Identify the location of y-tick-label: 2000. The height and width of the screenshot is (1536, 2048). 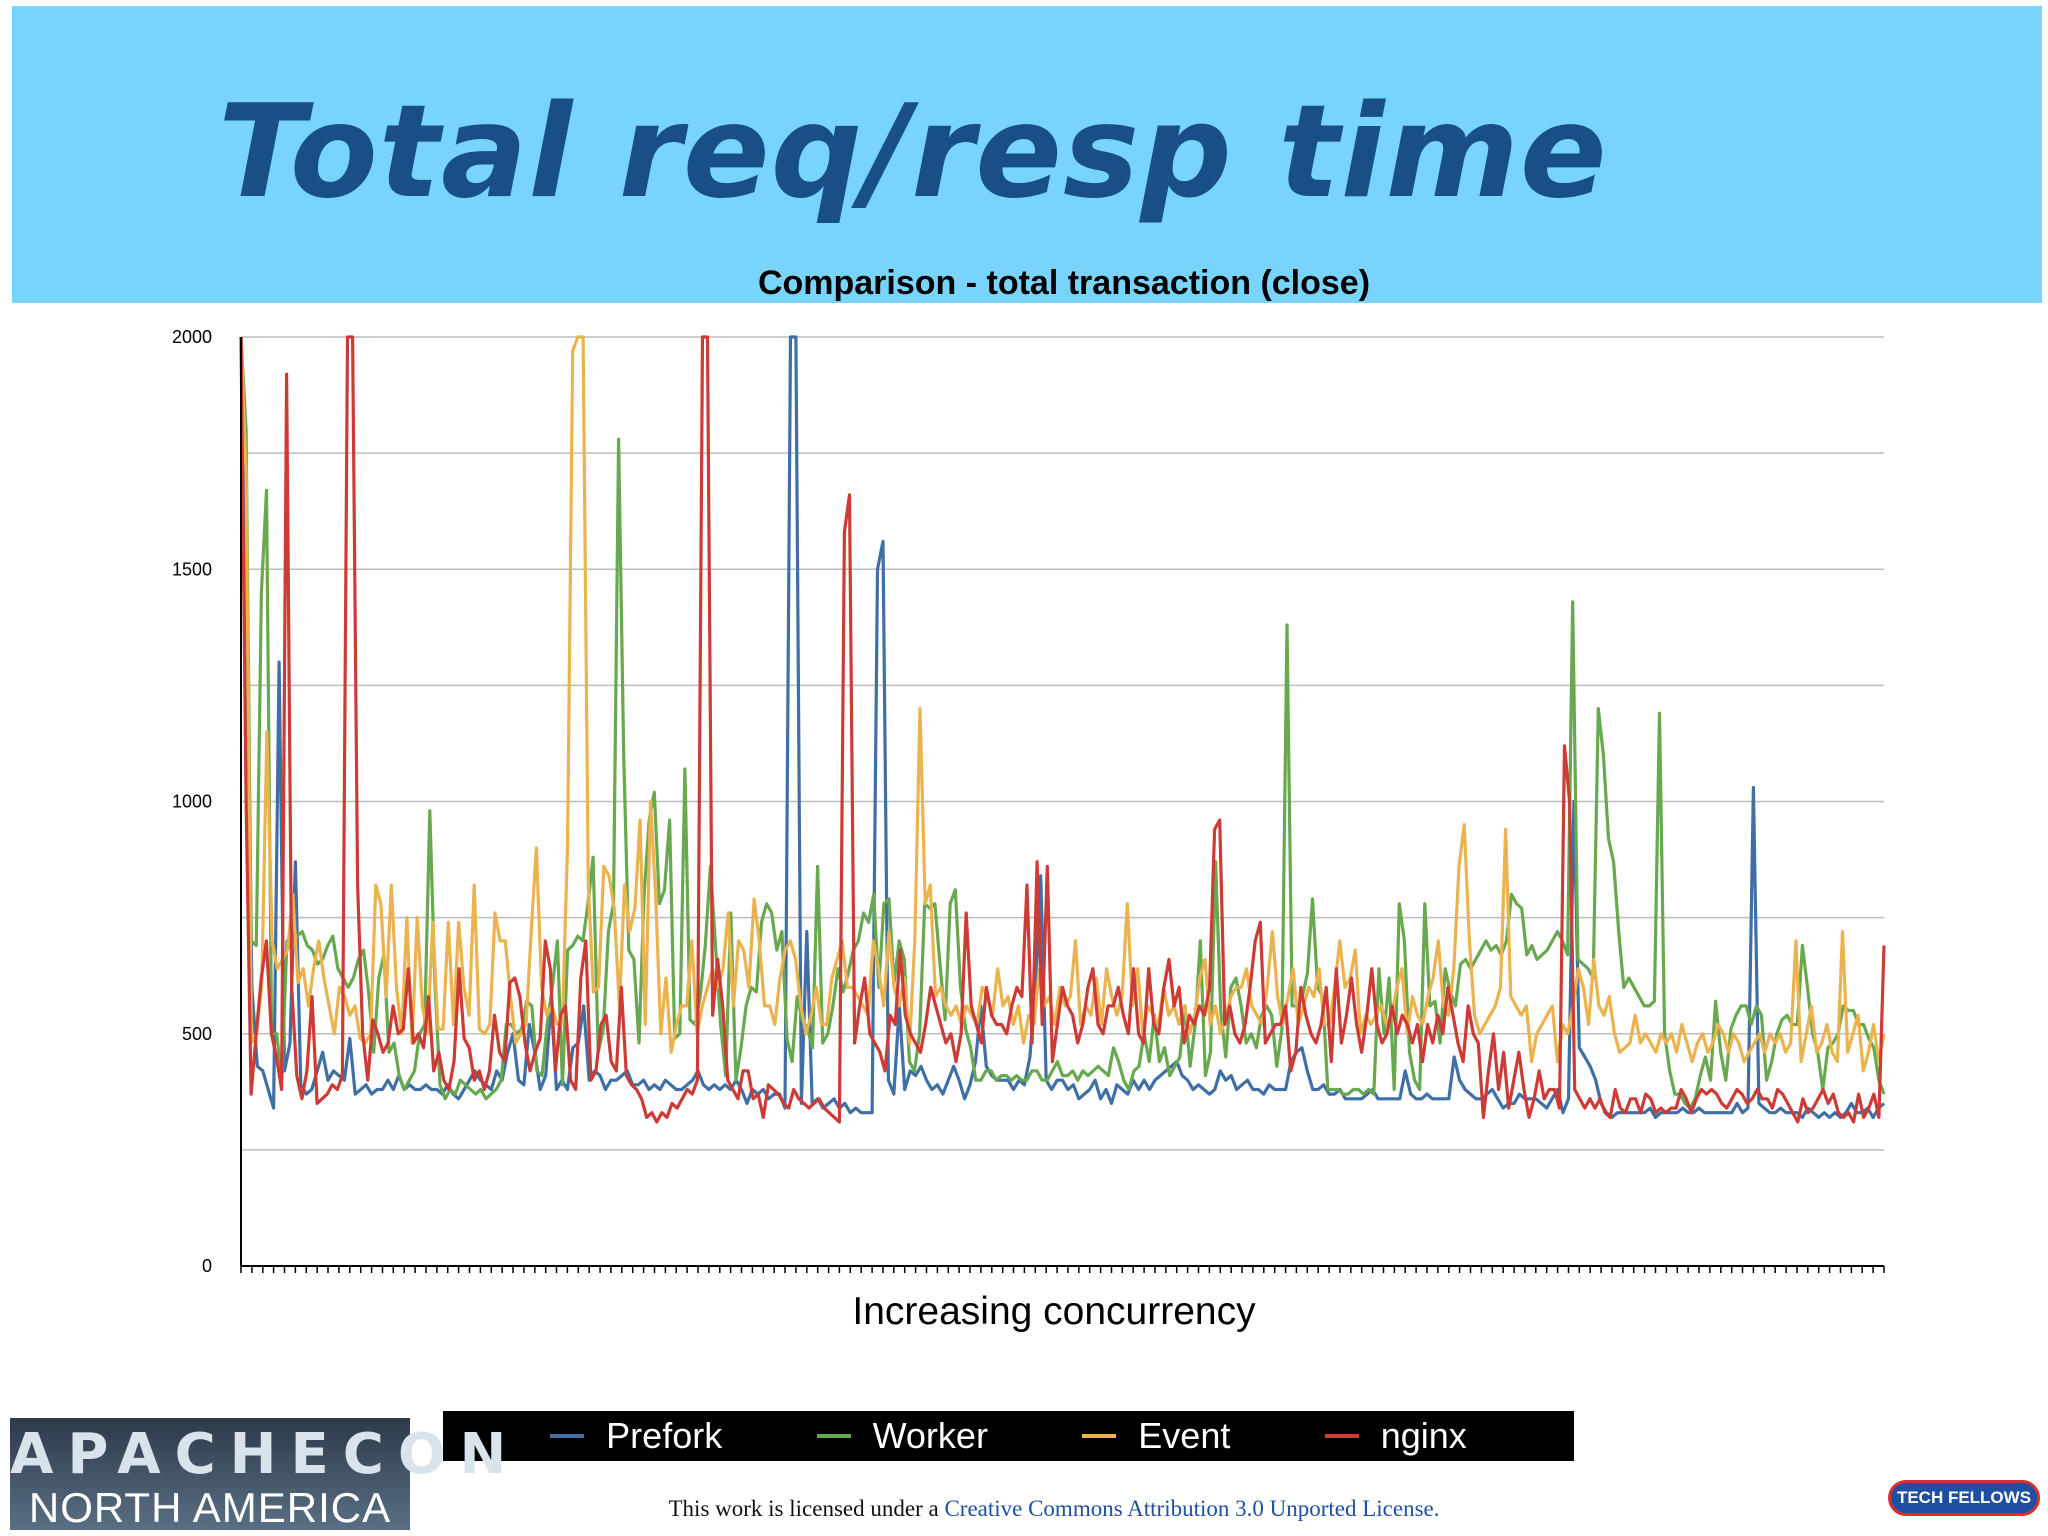
(192, 337).